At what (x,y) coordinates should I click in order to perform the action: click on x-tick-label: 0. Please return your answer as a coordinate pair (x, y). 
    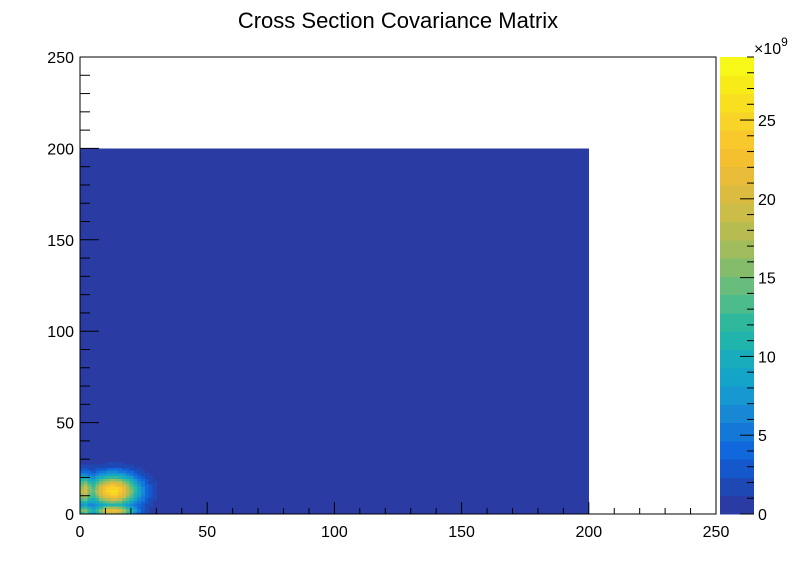
    Looking at the image, I should click on (80, 532).